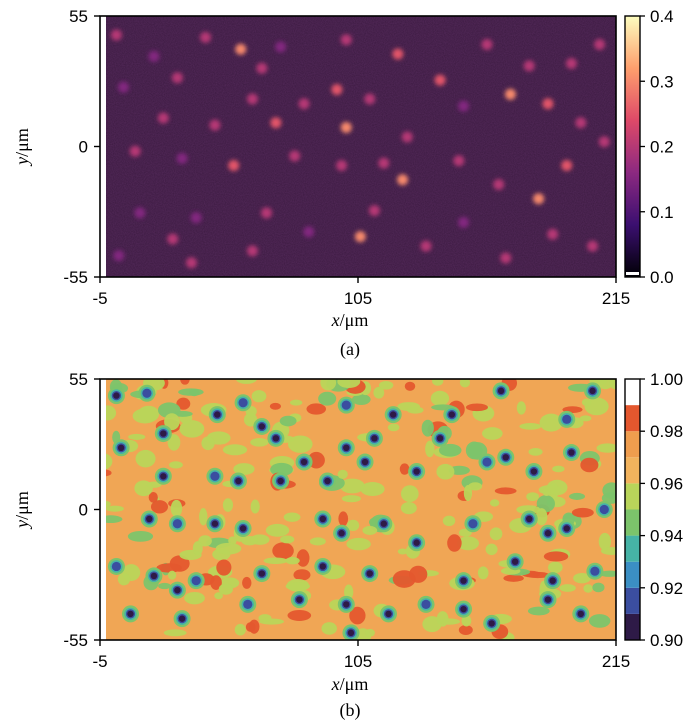 This screenshot has height=727, width=700. Describe the element at coordinates (99, 298) in the screenshot. I see `x-tick-label: -5` at that location.